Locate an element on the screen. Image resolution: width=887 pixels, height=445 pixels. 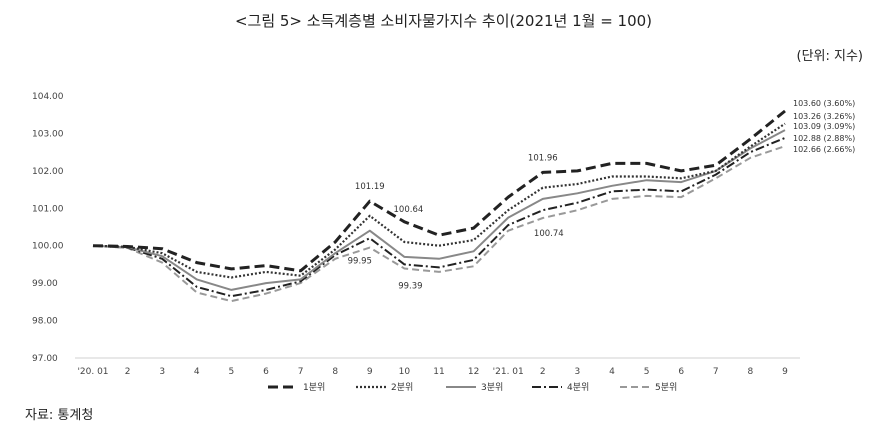
end-label: 103.09 (3.09%) is located at coordinates (824, 126).